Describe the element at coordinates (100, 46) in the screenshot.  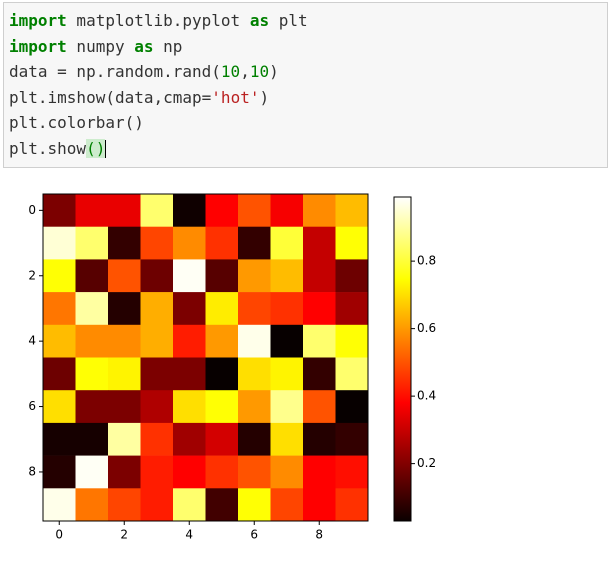
I see `code-text: numpy` at that location.